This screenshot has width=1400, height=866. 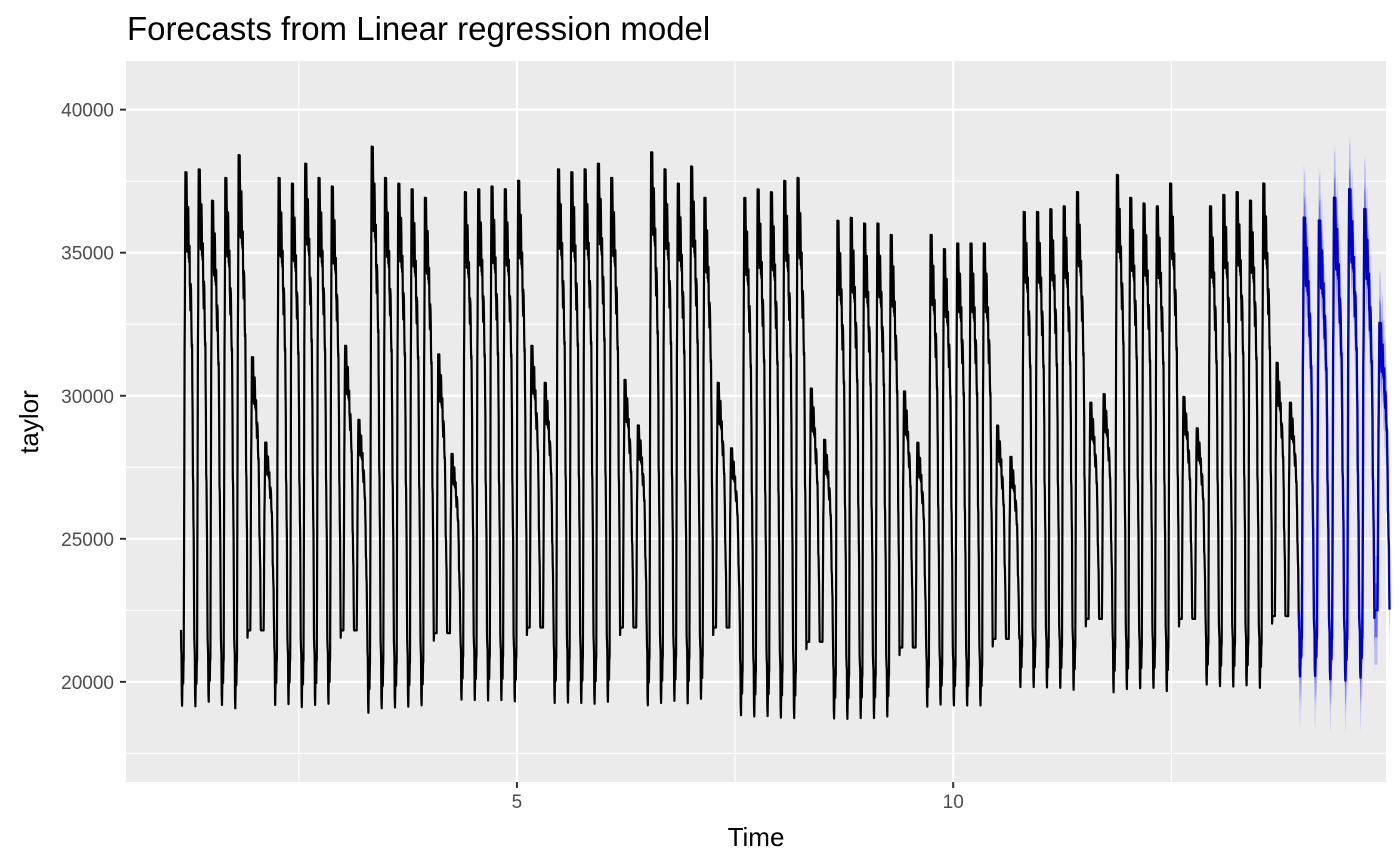 What do you see at coordinates (87, 254) in the screenshot?
I see `y-tick-label: 35000` at bounding box center [87, 254].